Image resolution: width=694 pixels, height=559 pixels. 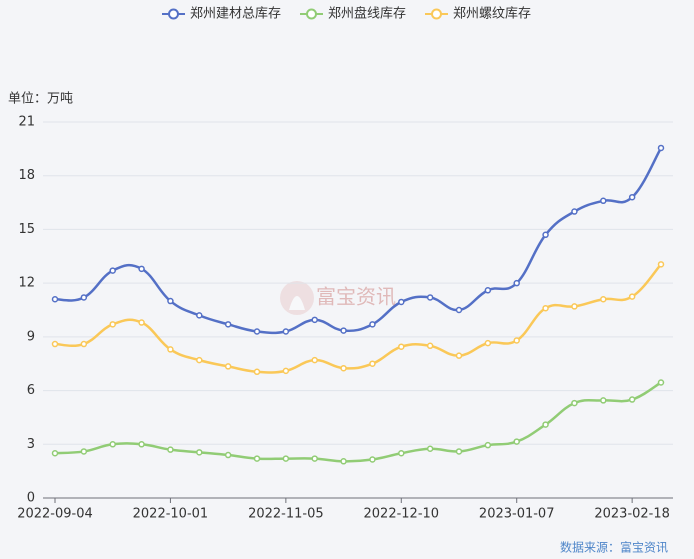 What do you see at coordinates (31, 390) in the screenshot?
I see `y-tick-label: 6` at bounding box center [31, 390].